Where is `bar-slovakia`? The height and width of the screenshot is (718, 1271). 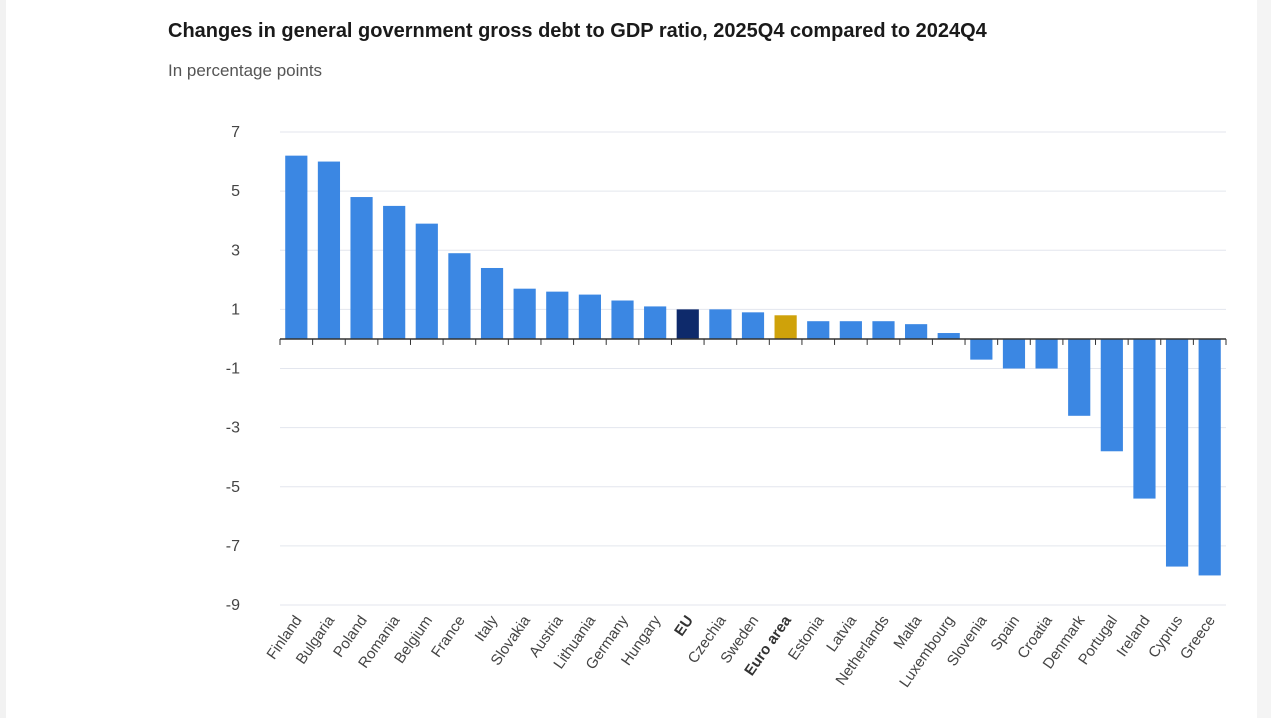 bar-slovakia is located at coordinates (524, 313).